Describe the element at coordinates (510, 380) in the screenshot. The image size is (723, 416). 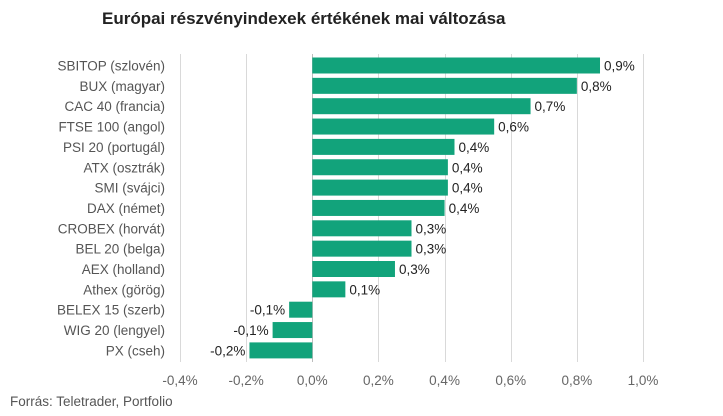
I see `x-tick-label: 0,6%` at that location.